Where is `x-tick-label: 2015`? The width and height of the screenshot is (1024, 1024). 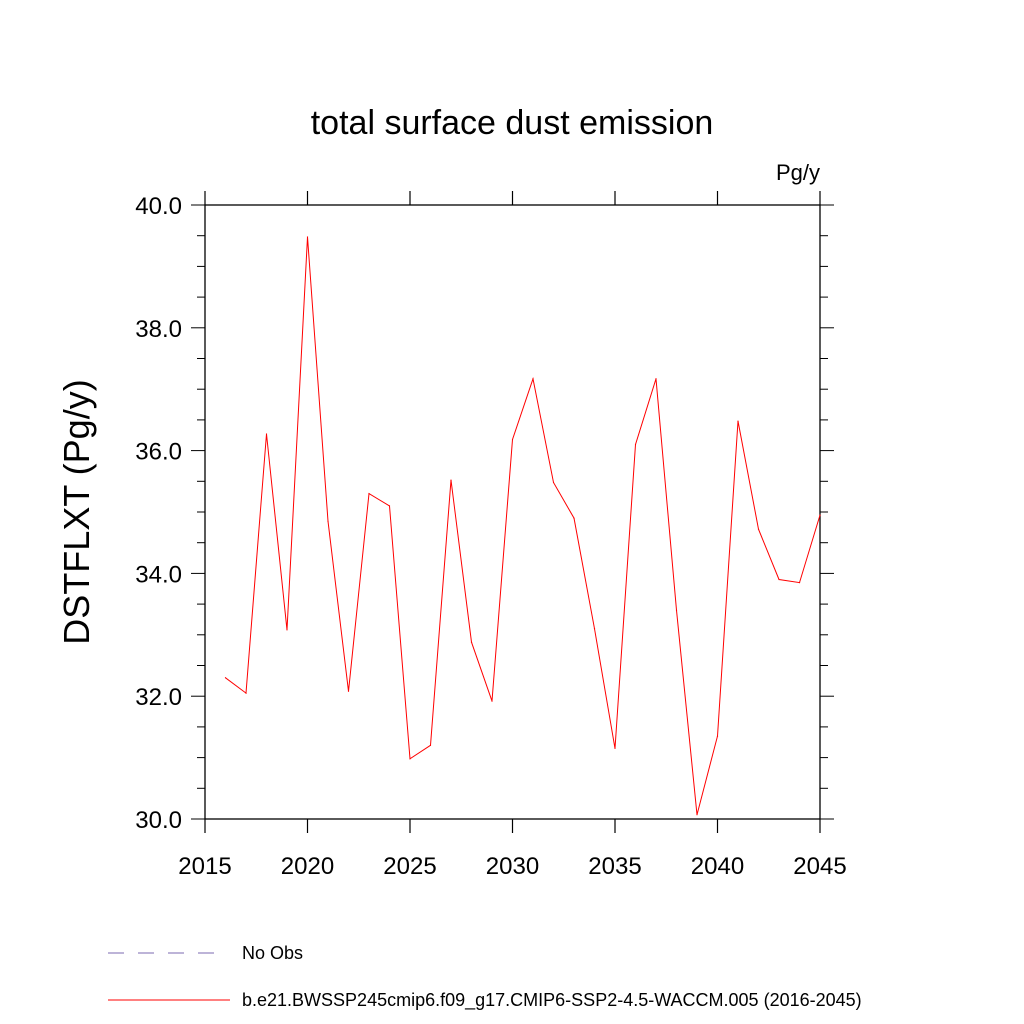 x-tick-label: 2015 is located at coordinates (204, 866).